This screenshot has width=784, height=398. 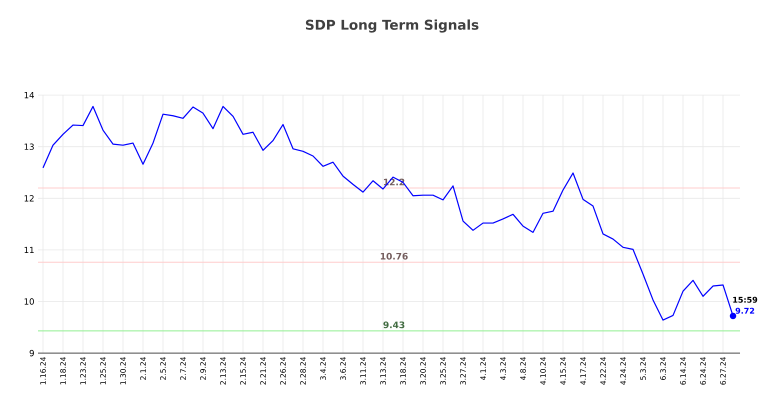 I want to click on ref-line-label: 9.43, so click(x=393, y=324).